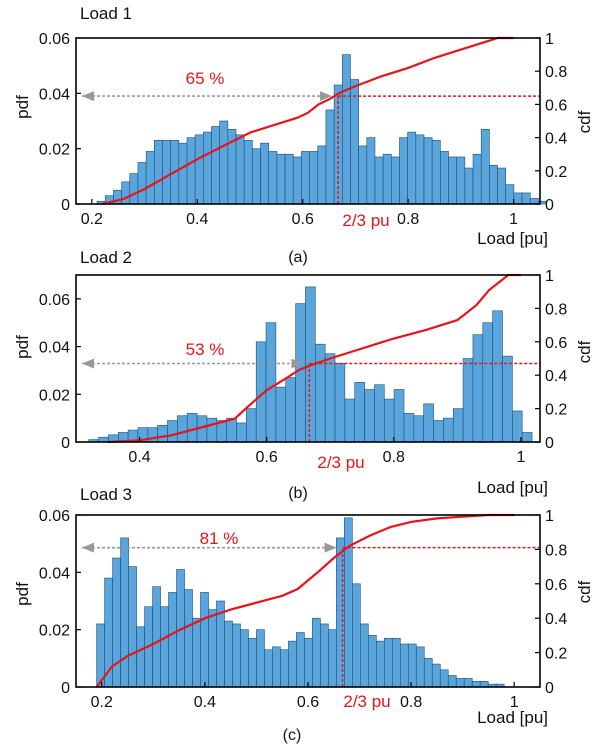 This screenshot has height=747, width=607. I want to click on panel-title: Load 1, so click(106, 13).